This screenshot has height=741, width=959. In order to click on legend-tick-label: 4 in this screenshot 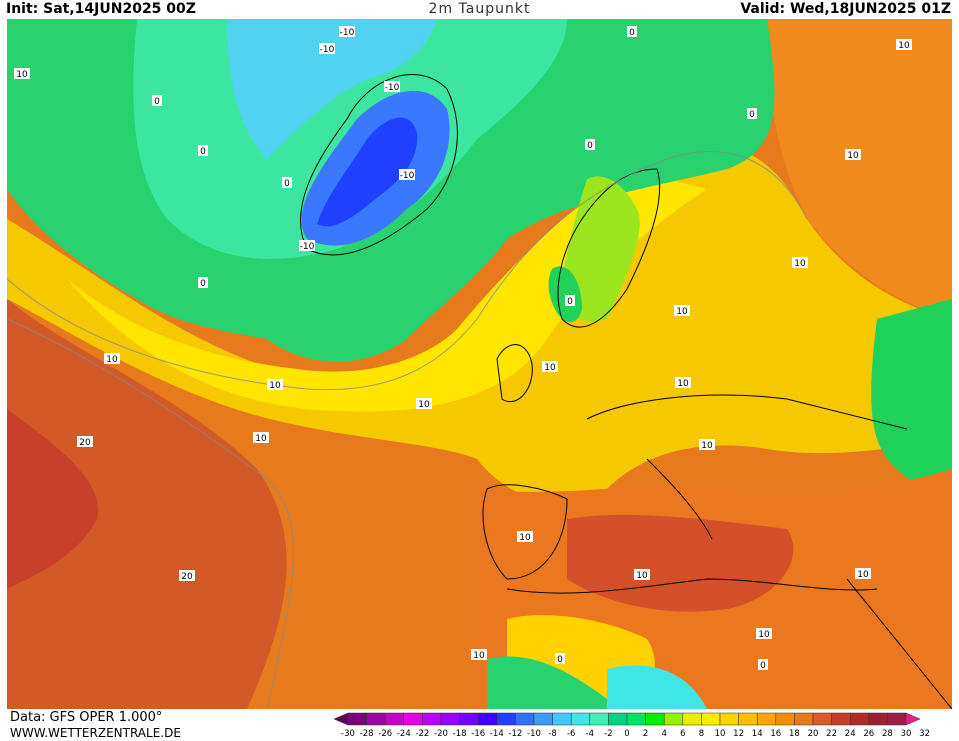, I will do `click(663, 734)`.